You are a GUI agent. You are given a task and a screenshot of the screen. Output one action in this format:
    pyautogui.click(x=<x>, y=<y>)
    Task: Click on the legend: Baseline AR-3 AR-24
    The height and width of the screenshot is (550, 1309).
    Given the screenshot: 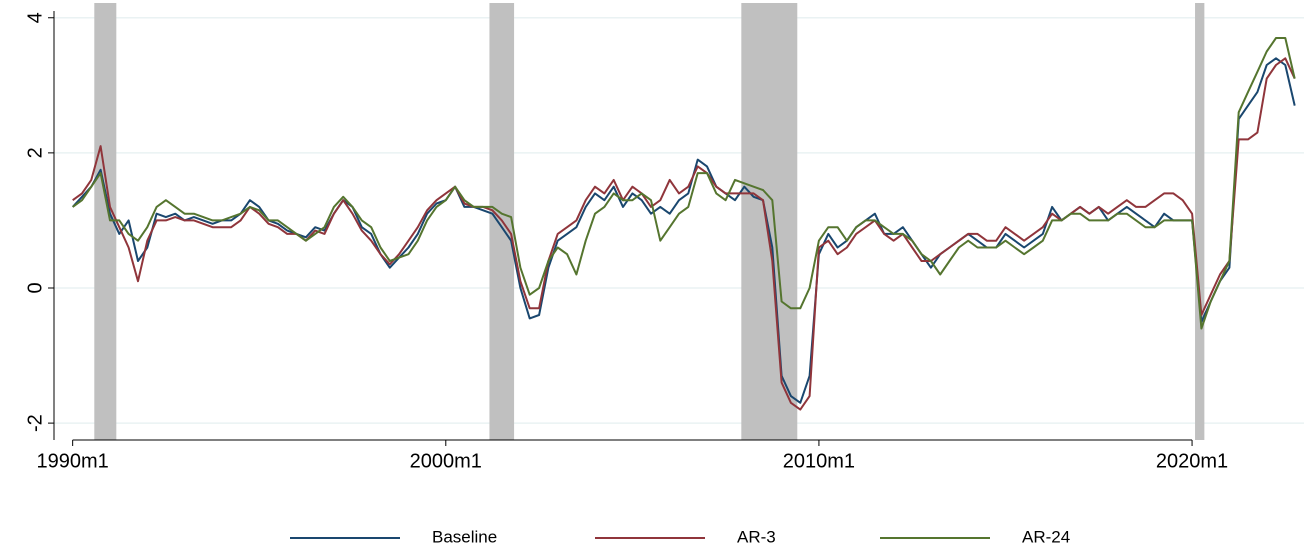 What is the action you would take?
    pyautogui.click(x=680, y=536)
    